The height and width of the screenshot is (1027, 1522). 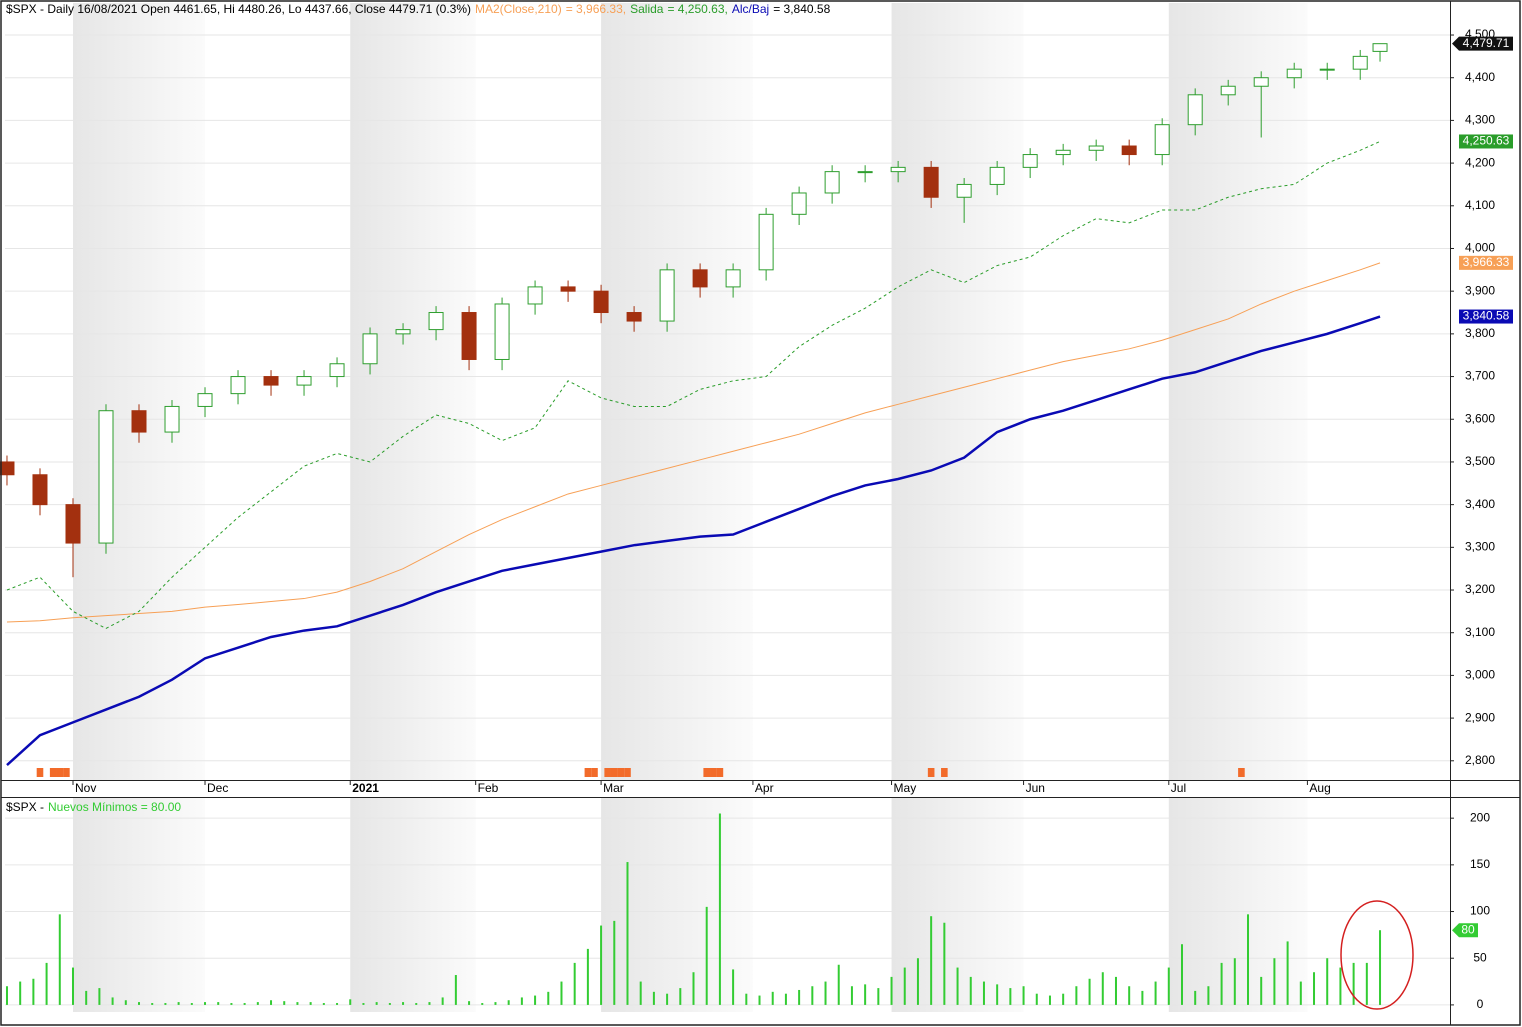 I want to click on y-tick-label: 3,800, so click(x=1480, y=333).